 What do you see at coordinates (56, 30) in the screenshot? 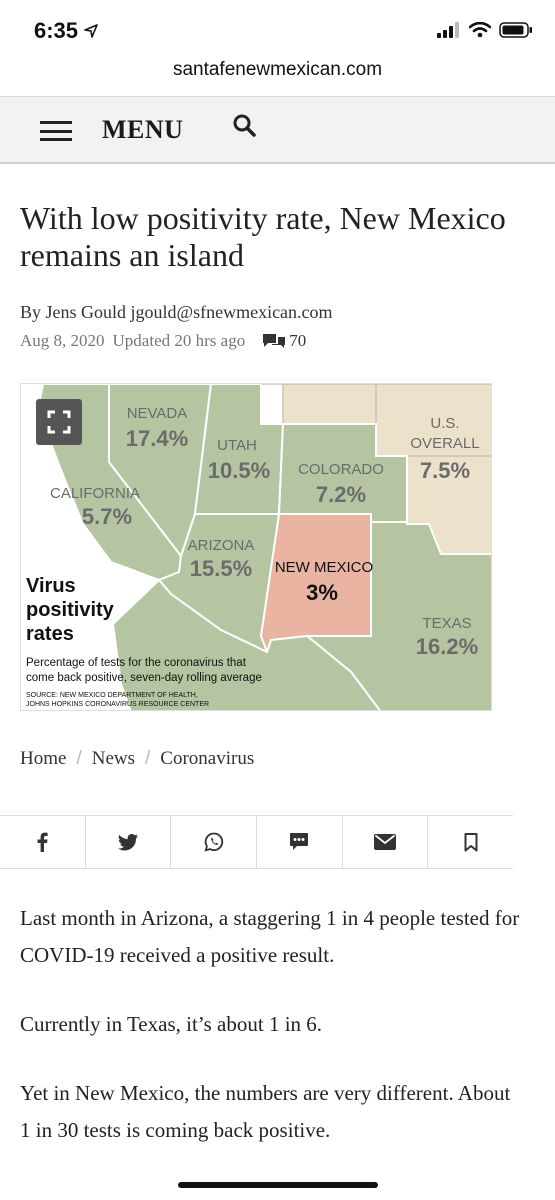
I see `clock-text: 6:35` at bounding box center [56, 30].